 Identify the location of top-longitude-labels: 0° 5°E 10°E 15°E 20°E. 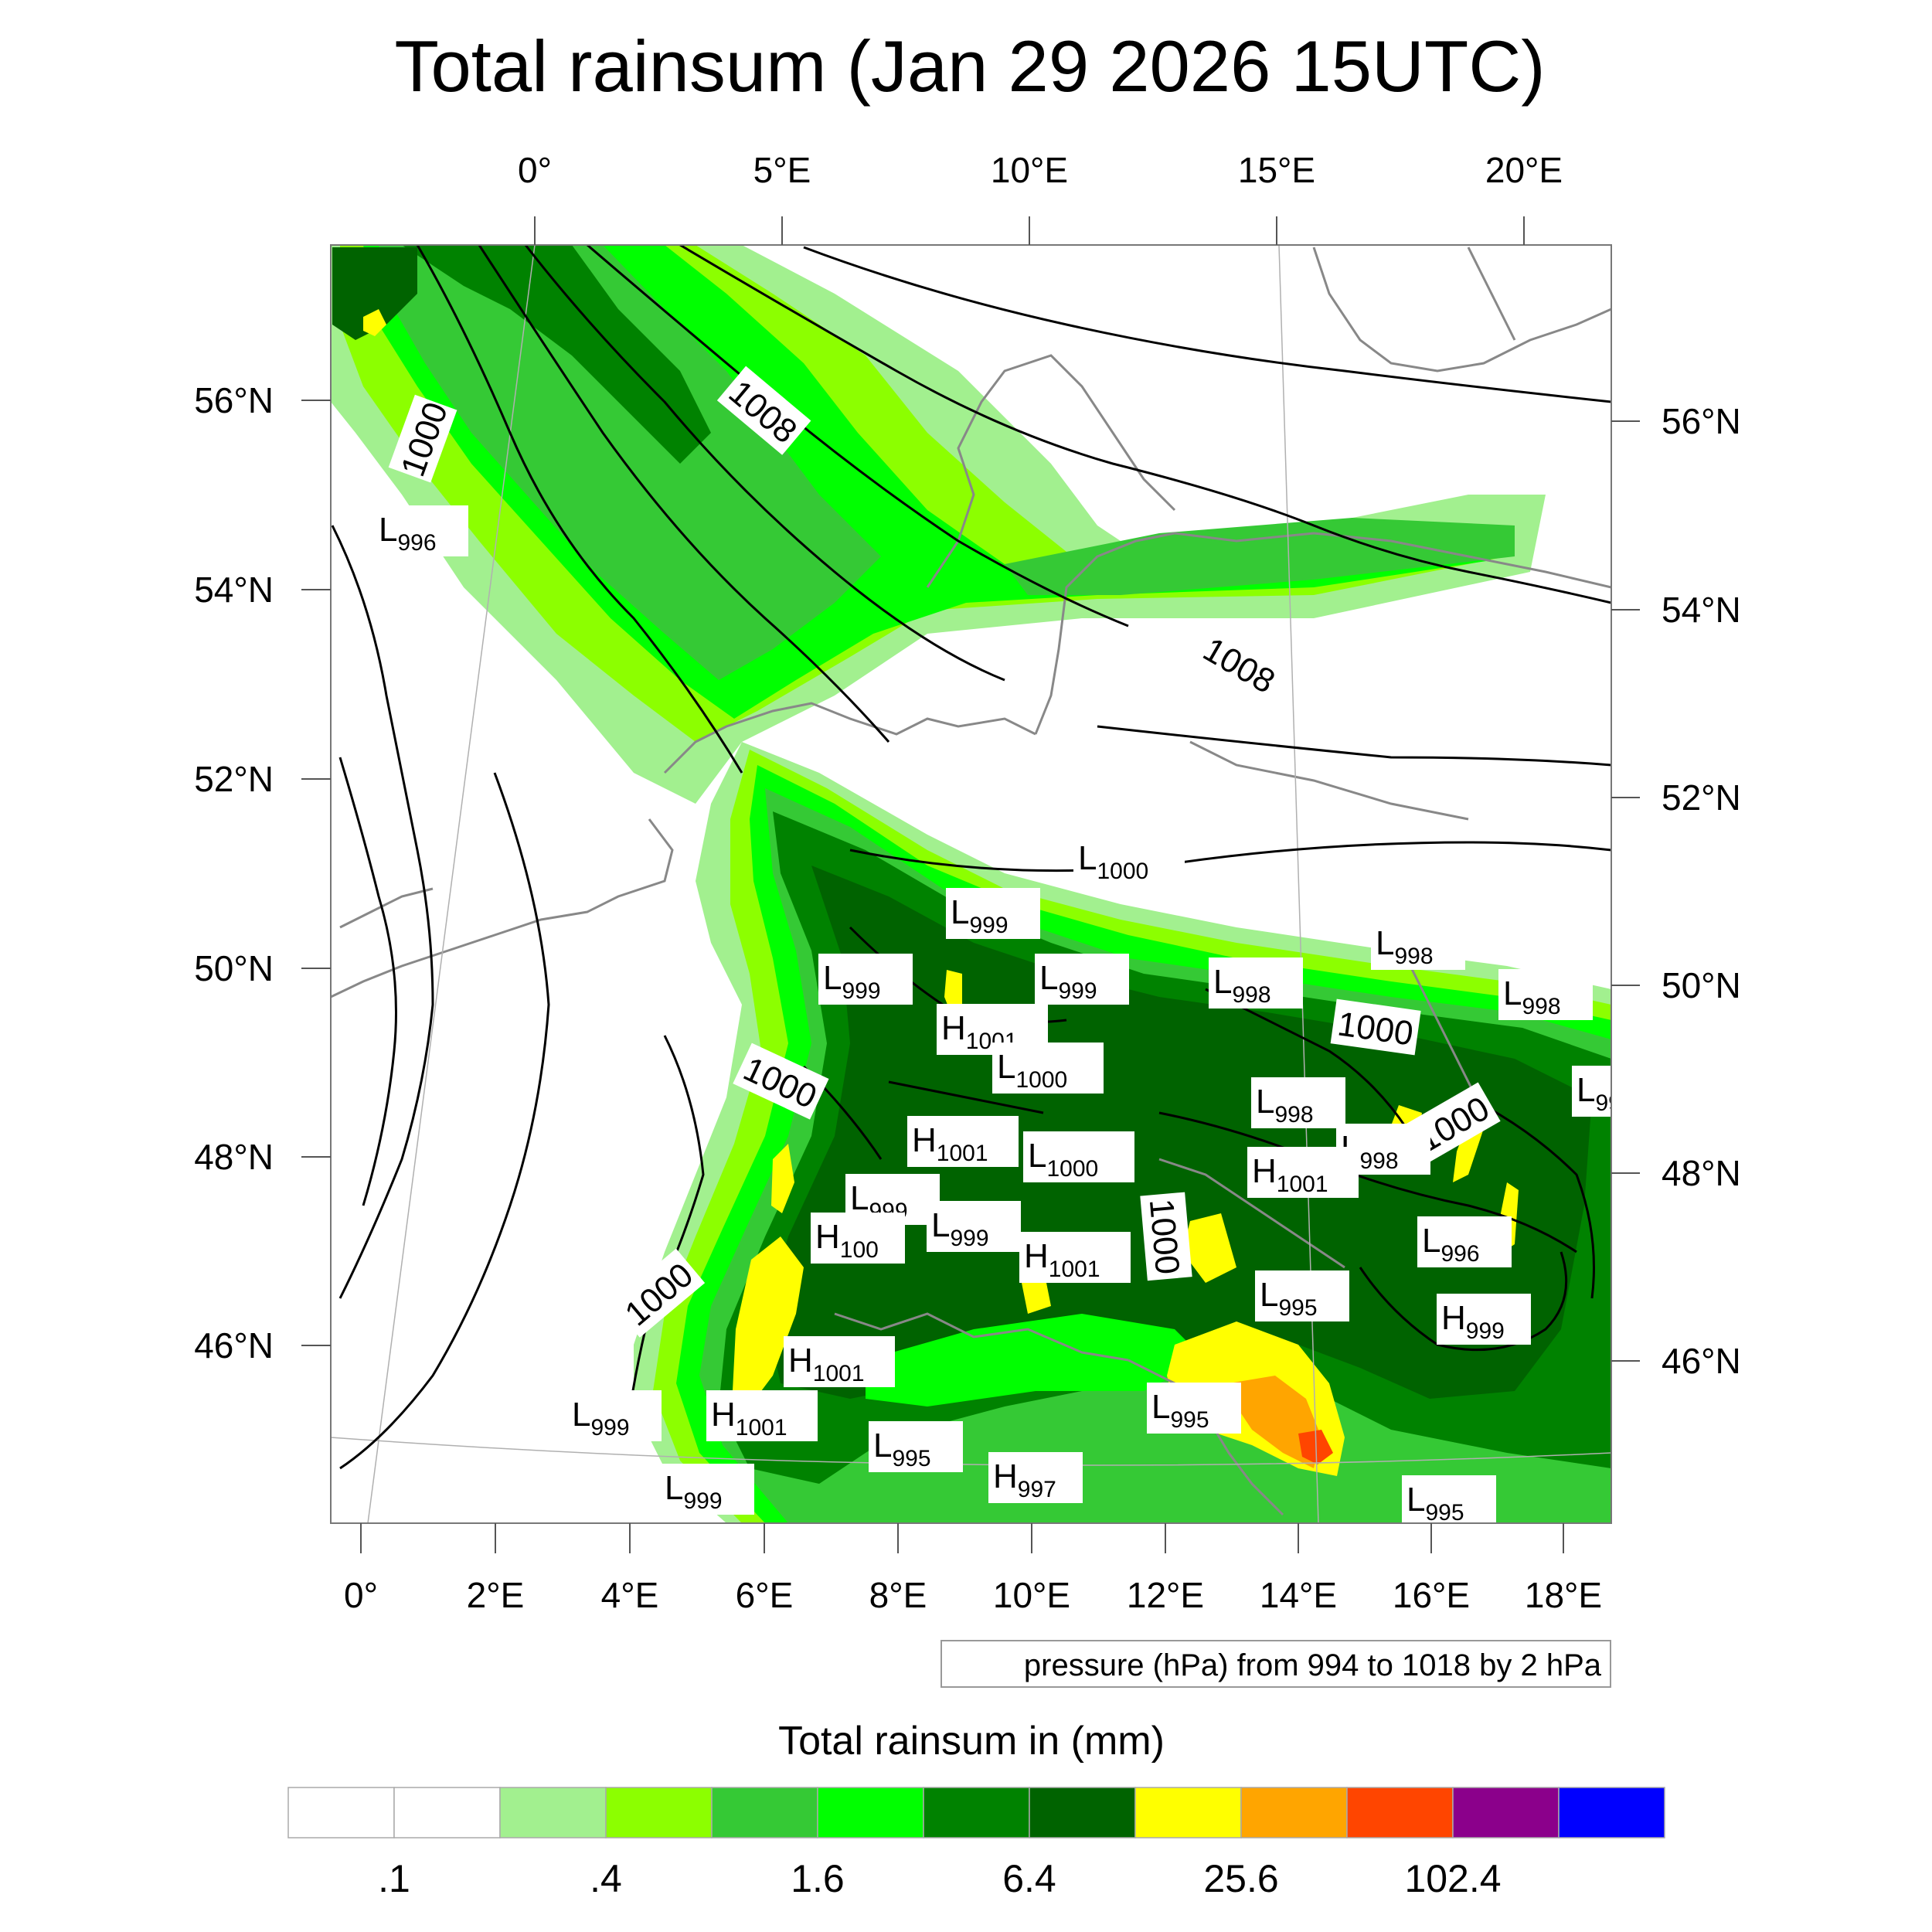
(1041, 170).